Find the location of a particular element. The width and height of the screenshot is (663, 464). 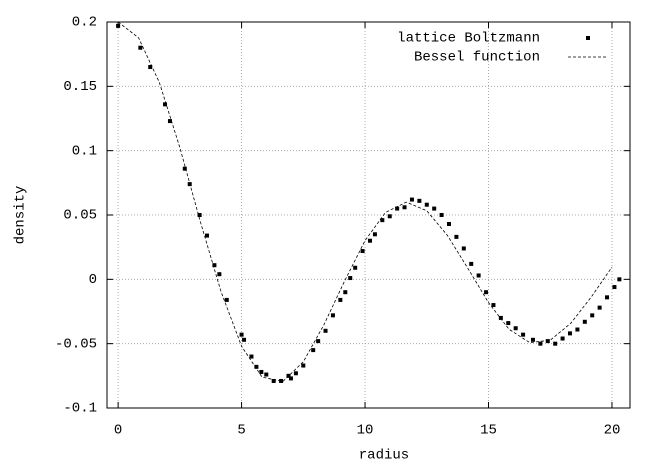

y-tick-label: 0 is located at coordinates (93, 280).